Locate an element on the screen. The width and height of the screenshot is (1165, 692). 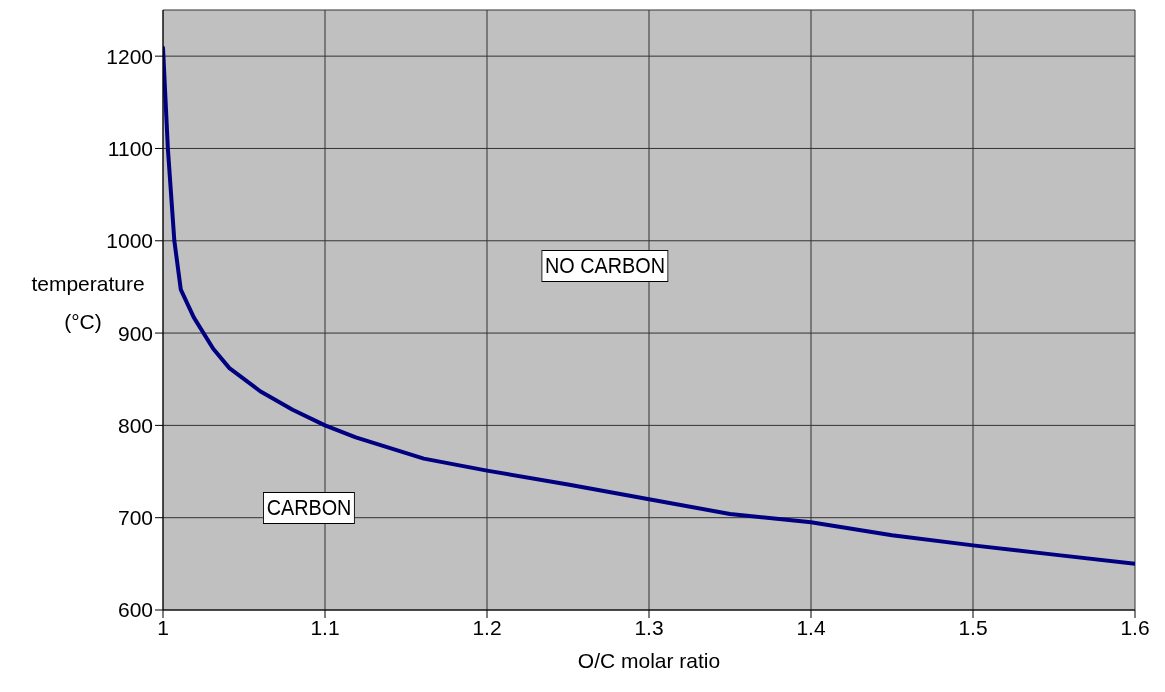
annotation: NO CARBON is located at coordinates (605, 266).